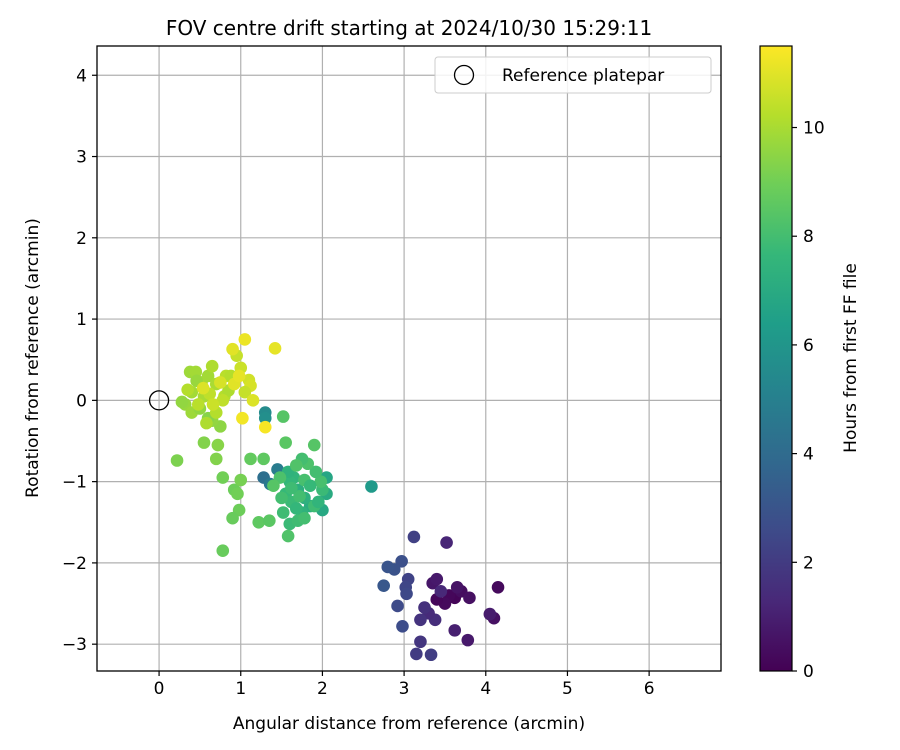 The image size is (900, 750). Describe the element at coordinates (74, 483) in the screenshot. I see `y-tick-label: −1` at that location.